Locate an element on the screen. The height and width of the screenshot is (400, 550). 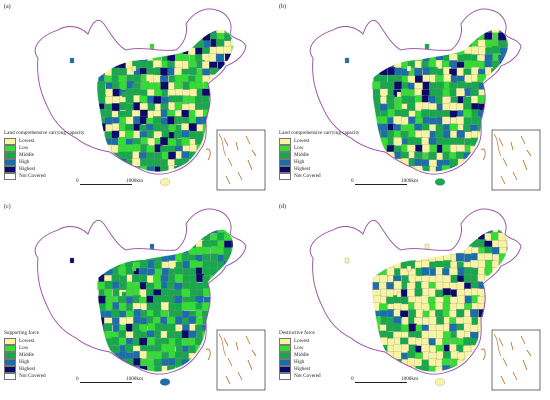
scale-line is located at coordinates (381, 184).